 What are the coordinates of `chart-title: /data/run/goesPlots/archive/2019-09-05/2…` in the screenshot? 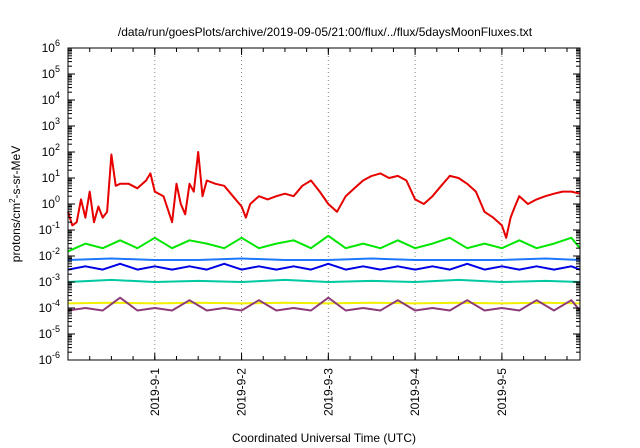 It's located at (325, 32).